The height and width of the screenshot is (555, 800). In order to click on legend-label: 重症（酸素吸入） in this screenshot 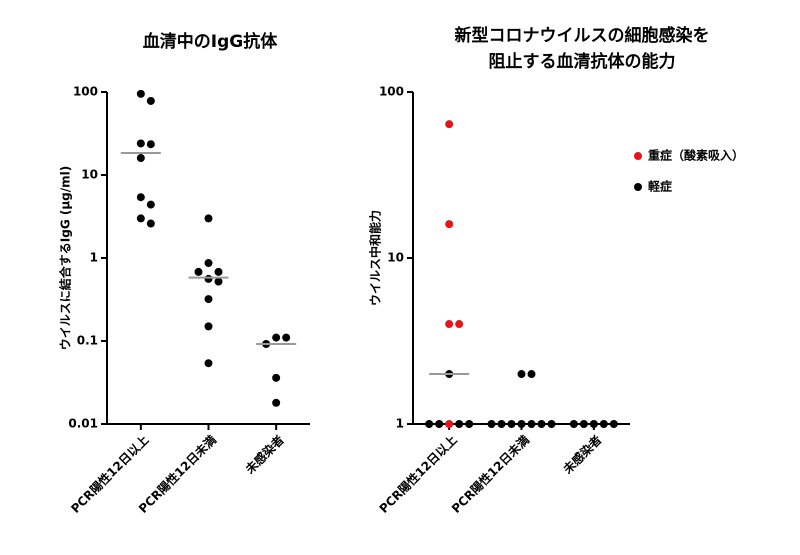, I will do `click(696, 155)`.